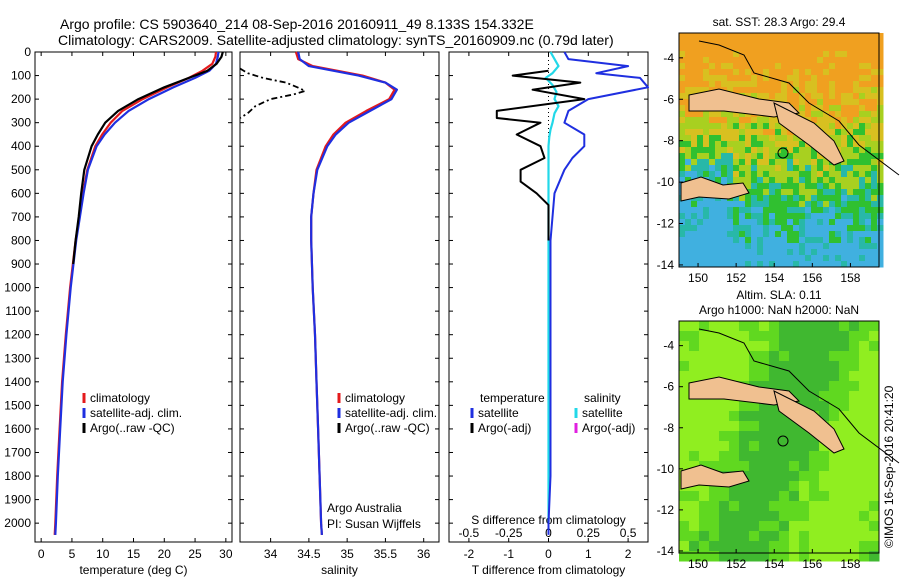 This screenshot has height=580, width=900. Describe the element at coordinates (17, 335) in the screenshot. I see `y-tick-label: 1200` at that location.